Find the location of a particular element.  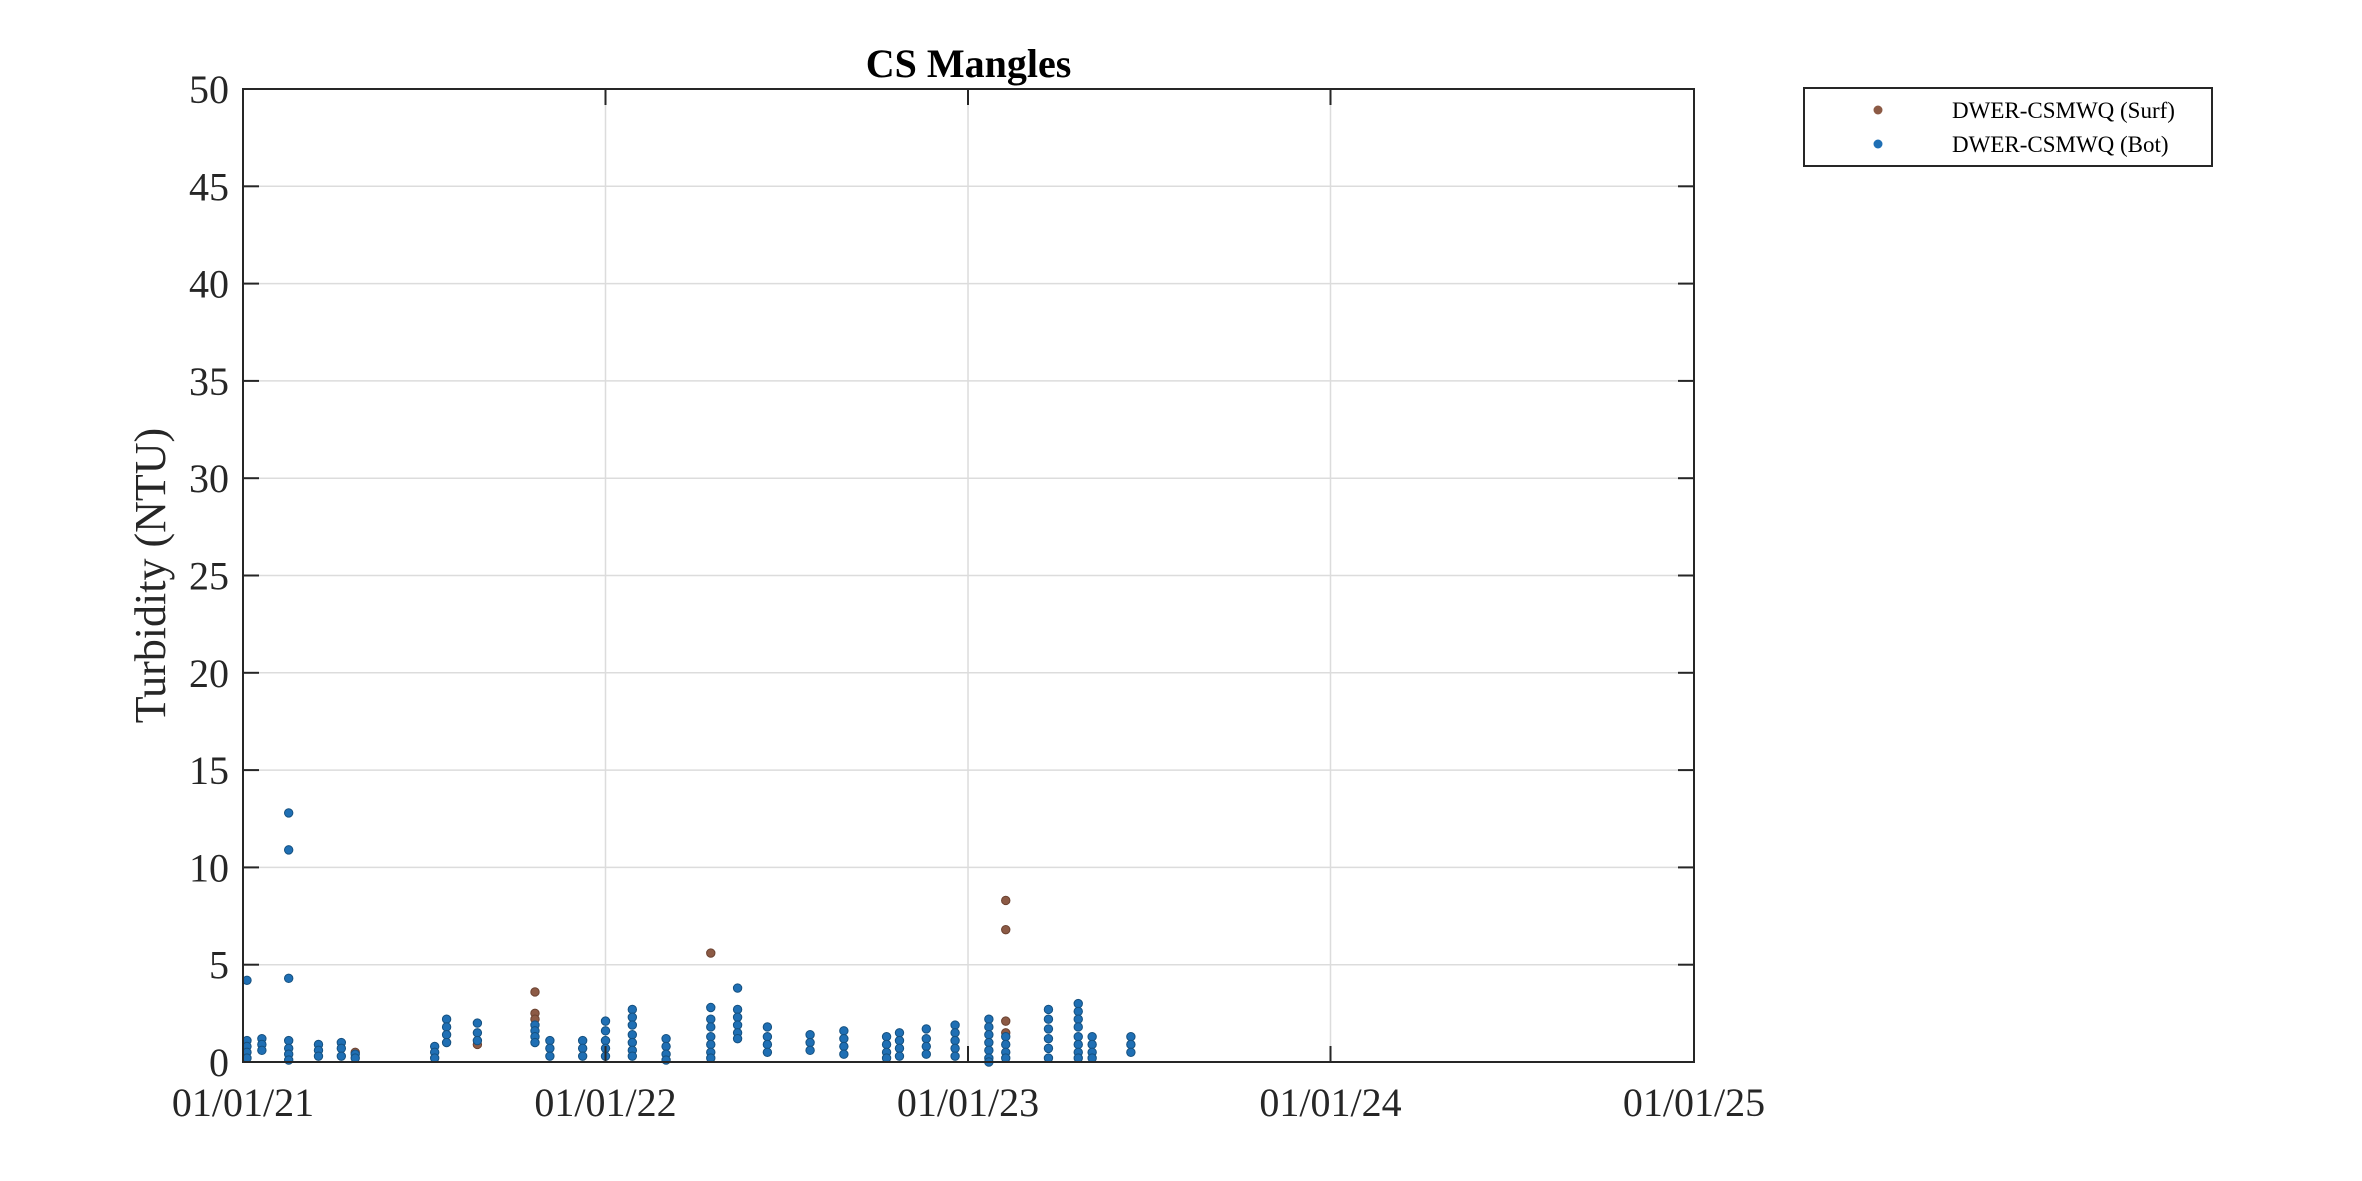

chart-title: CS Mangles is located at coordinates (969, 63).